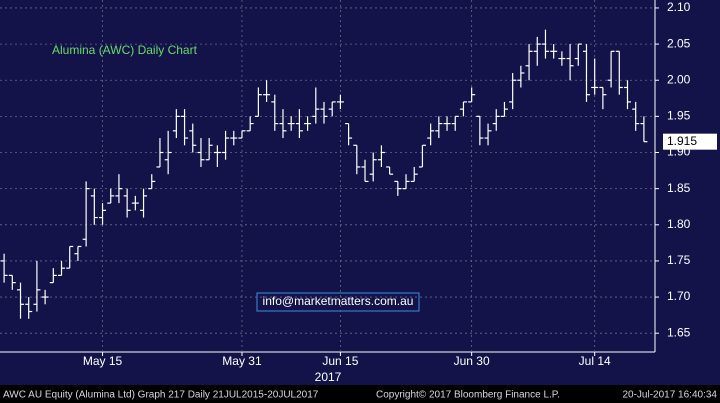  Describe the element at coordinates (669, 395) in the screenshot. I see `footer-right: 20-Jul-2017 16:40:34` at that location.